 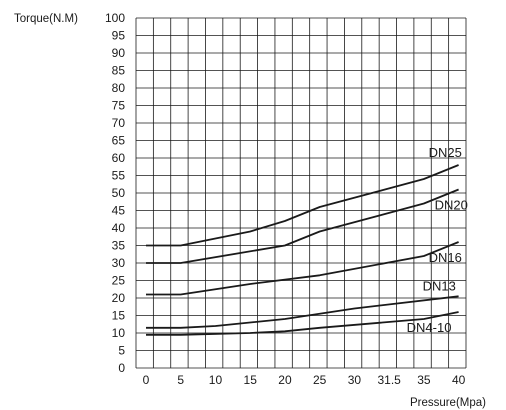 I want to click on x-tick-label: 15, so click(x=251, y=380).